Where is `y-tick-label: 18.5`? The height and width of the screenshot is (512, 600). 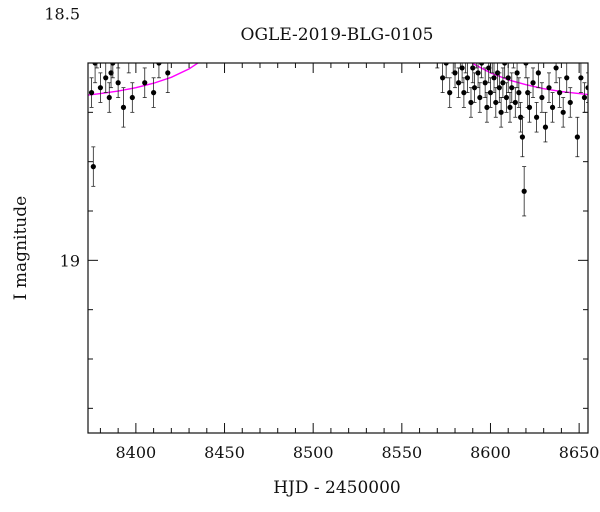
y-tick-label: 18.5 is located at coordinates (62, 14).